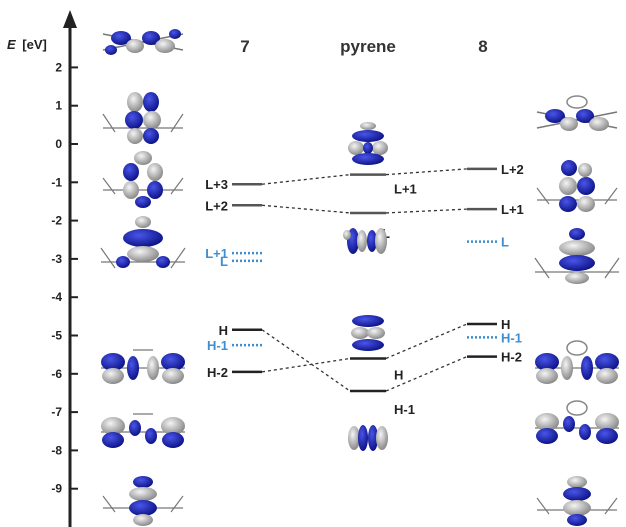  What do you see at coordinates (217, 345) in the screenshot?
I see `level-label-c7-H-1: H-1` at bounding box center [217, 345].